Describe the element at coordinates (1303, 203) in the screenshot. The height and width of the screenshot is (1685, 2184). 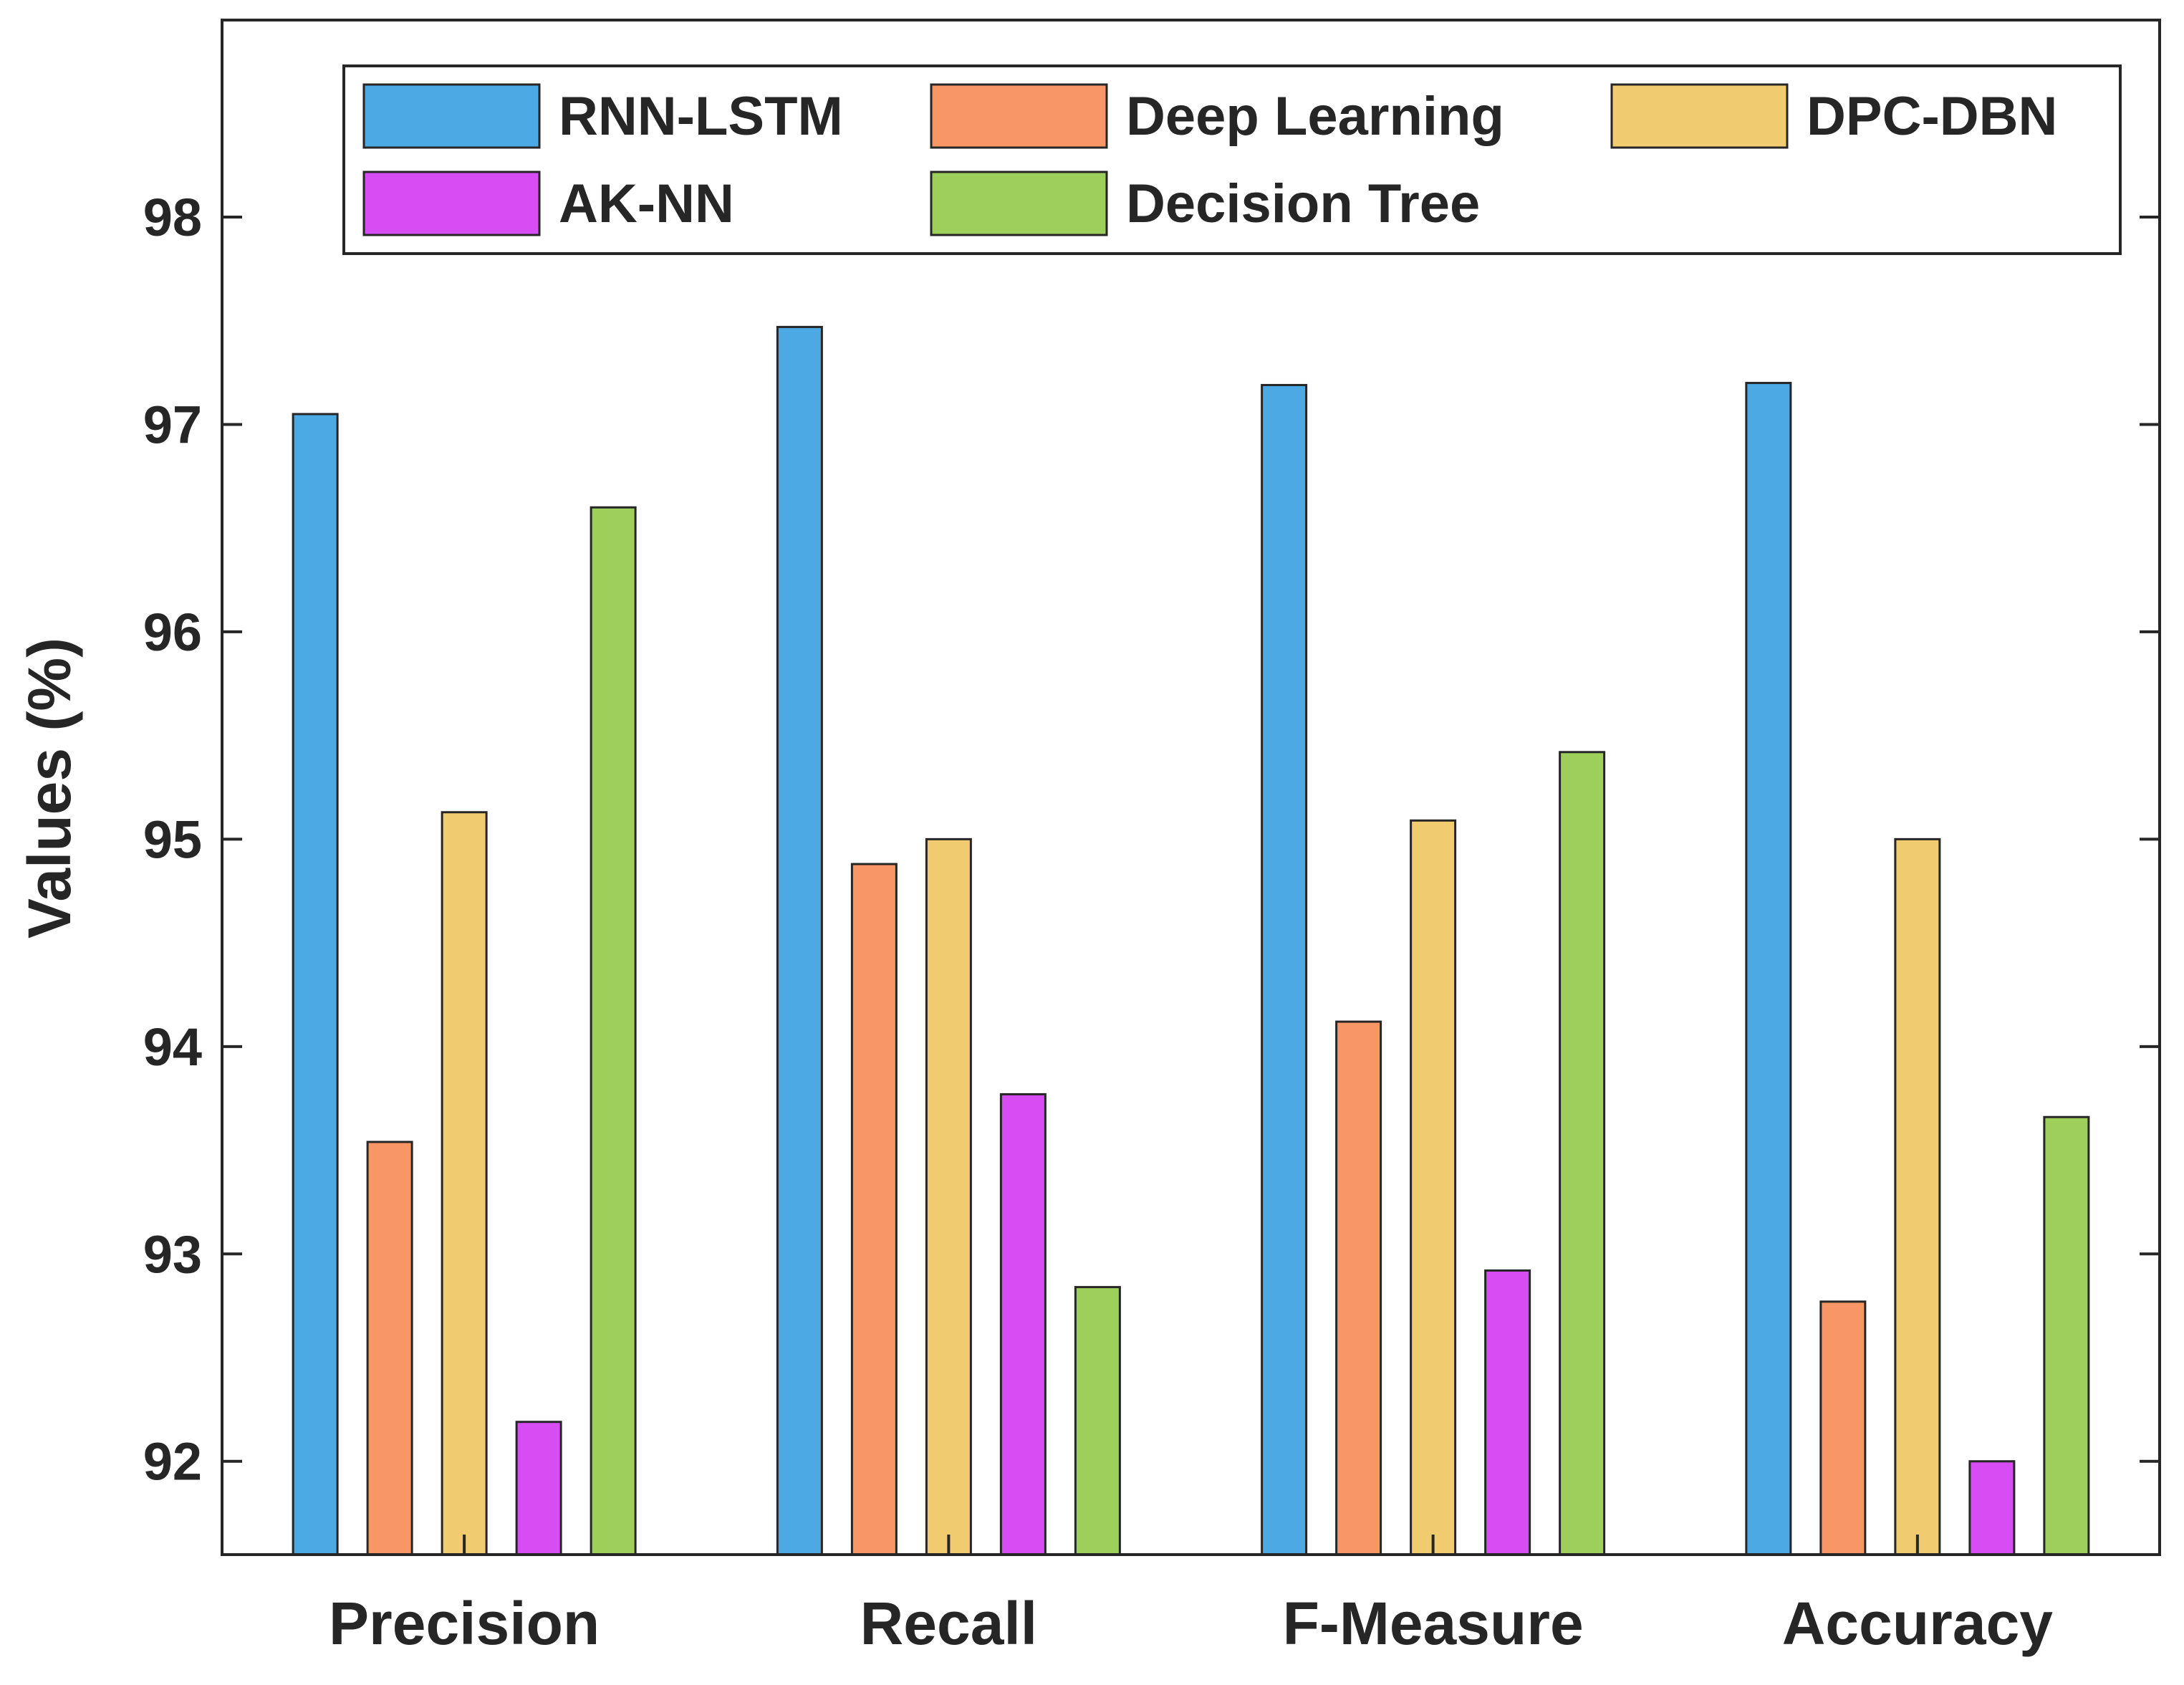
I see `legend-label: Decision Tree` at that location.